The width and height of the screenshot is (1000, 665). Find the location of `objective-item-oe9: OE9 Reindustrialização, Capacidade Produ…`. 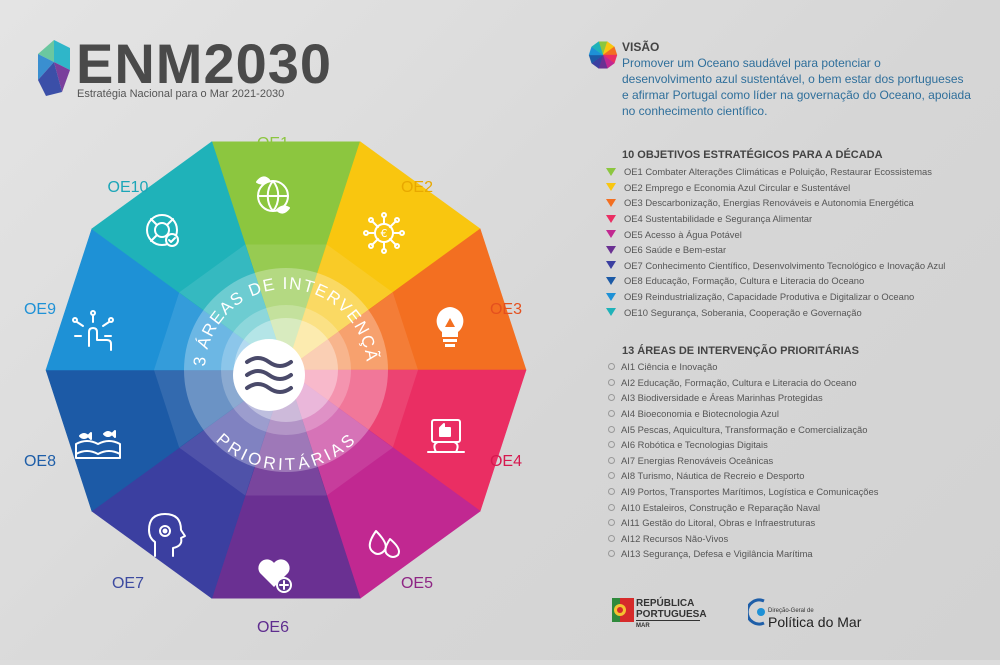

objective-item-oe9: OE9 Reindustrialização, Capacidade Produ… is located at coordinates (774, 297).